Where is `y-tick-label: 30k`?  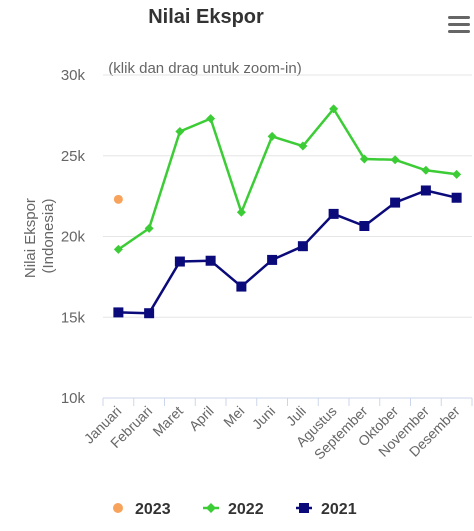 y-tick-label: 30k is located at coordinates (73, 75).